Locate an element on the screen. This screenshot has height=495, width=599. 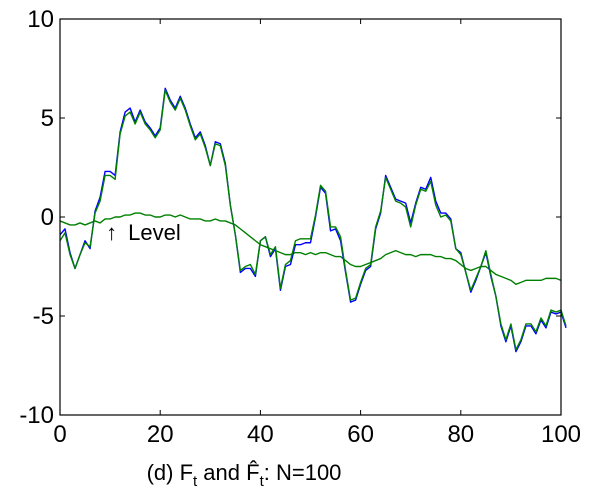
caption-mid: and is located at coordinates (221, 472).